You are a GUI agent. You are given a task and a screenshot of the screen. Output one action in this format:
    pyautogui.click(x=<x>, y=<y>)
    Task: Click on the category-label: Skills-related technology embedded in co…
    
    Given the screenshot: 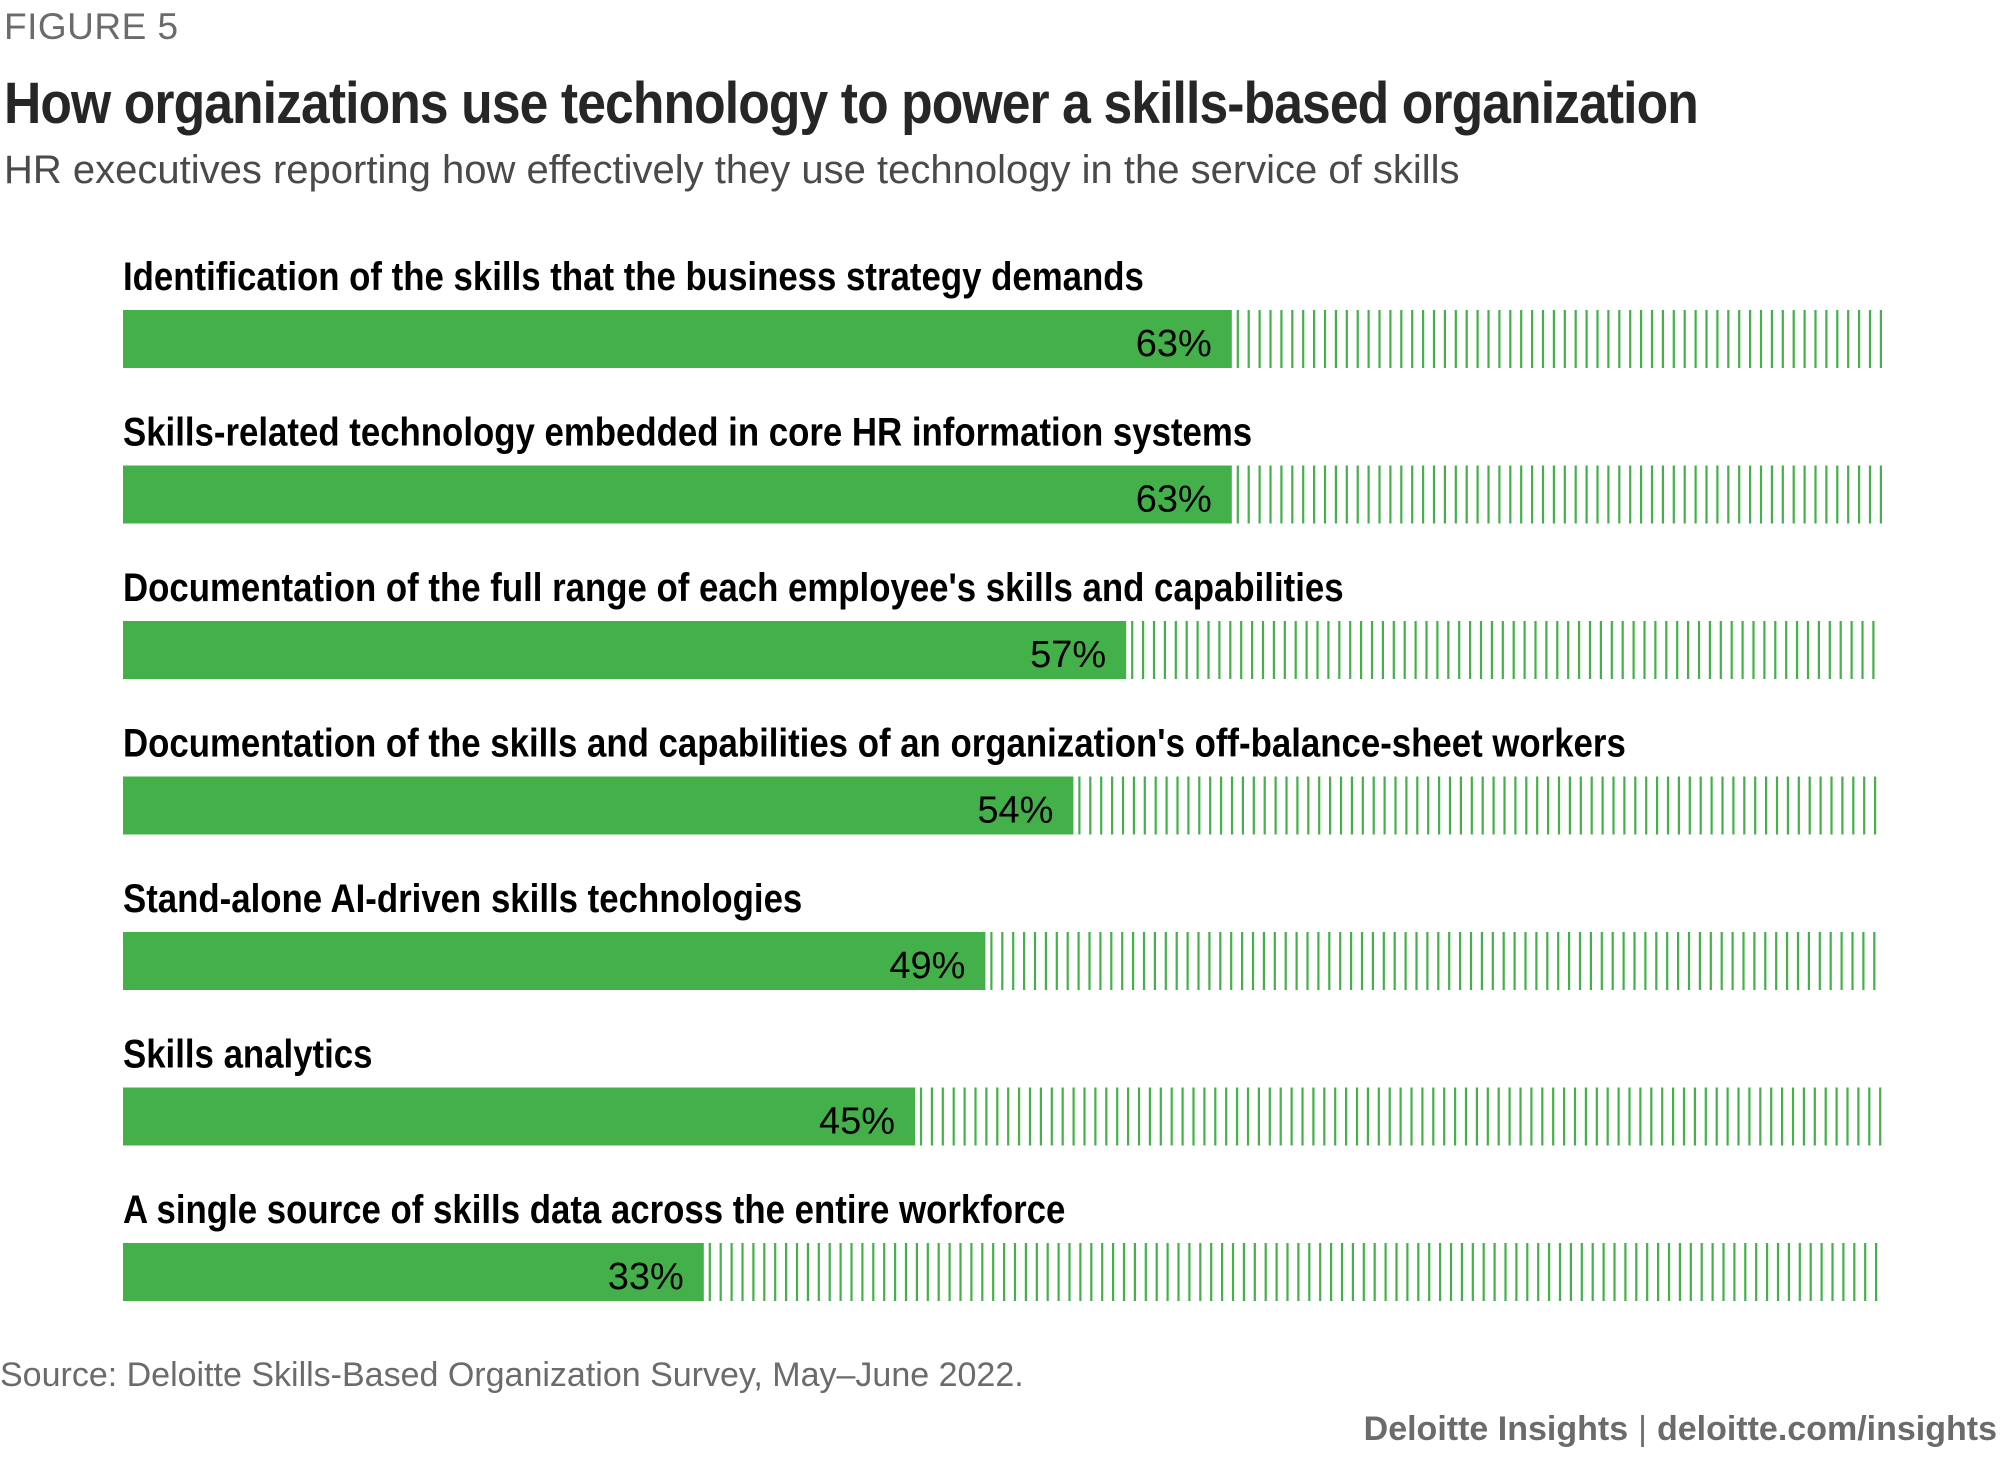 What is the action you would take?
    pyautogui.click(x=687, y=431)
    